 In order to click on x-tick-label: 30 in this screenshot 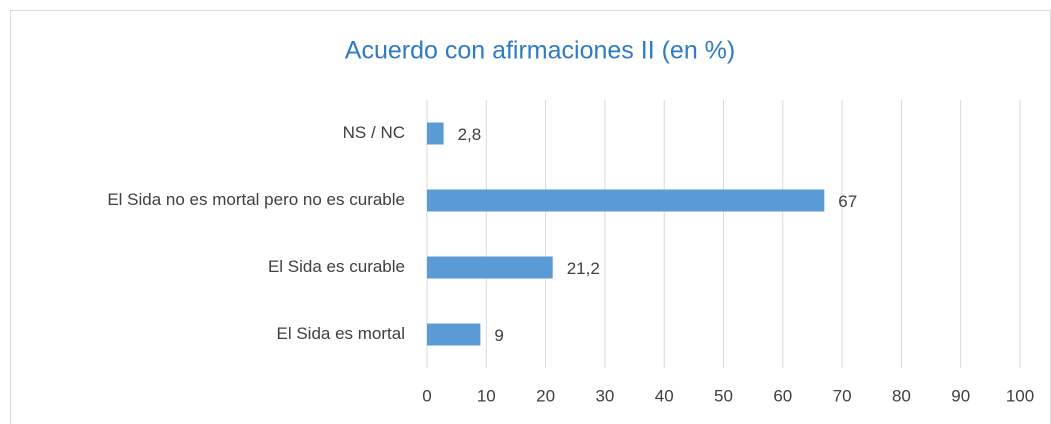, I will do `click(604, 395)`.